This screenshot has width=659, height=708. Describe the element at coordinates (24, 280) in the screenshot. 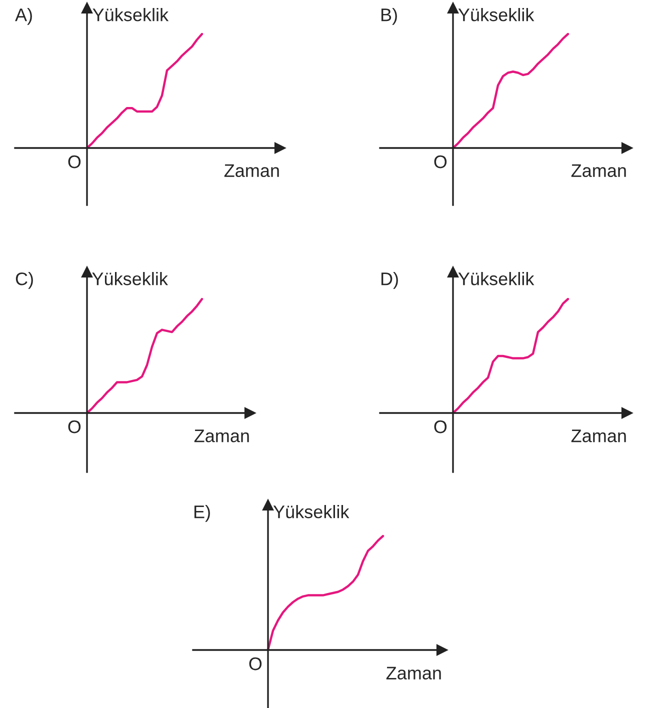

I see `chart-title: C)` at that location.